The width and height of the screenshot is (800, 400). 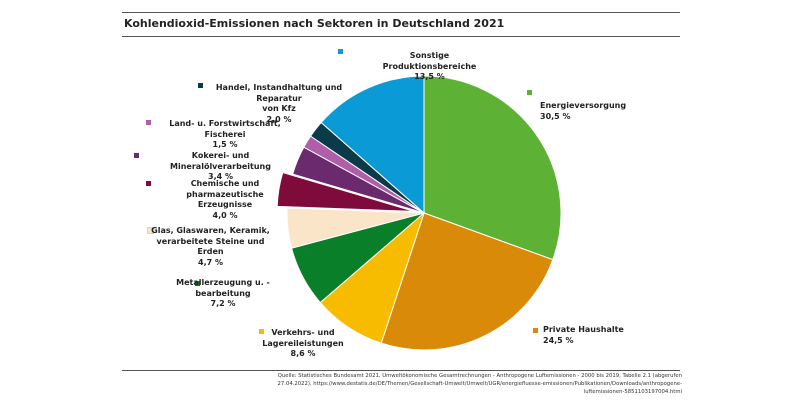 What do you see at coordinates (600, 111) in the screenshot?
I see `slice-label-0: Energieversorgung 30,5 %` at bounding box center [600, 111].